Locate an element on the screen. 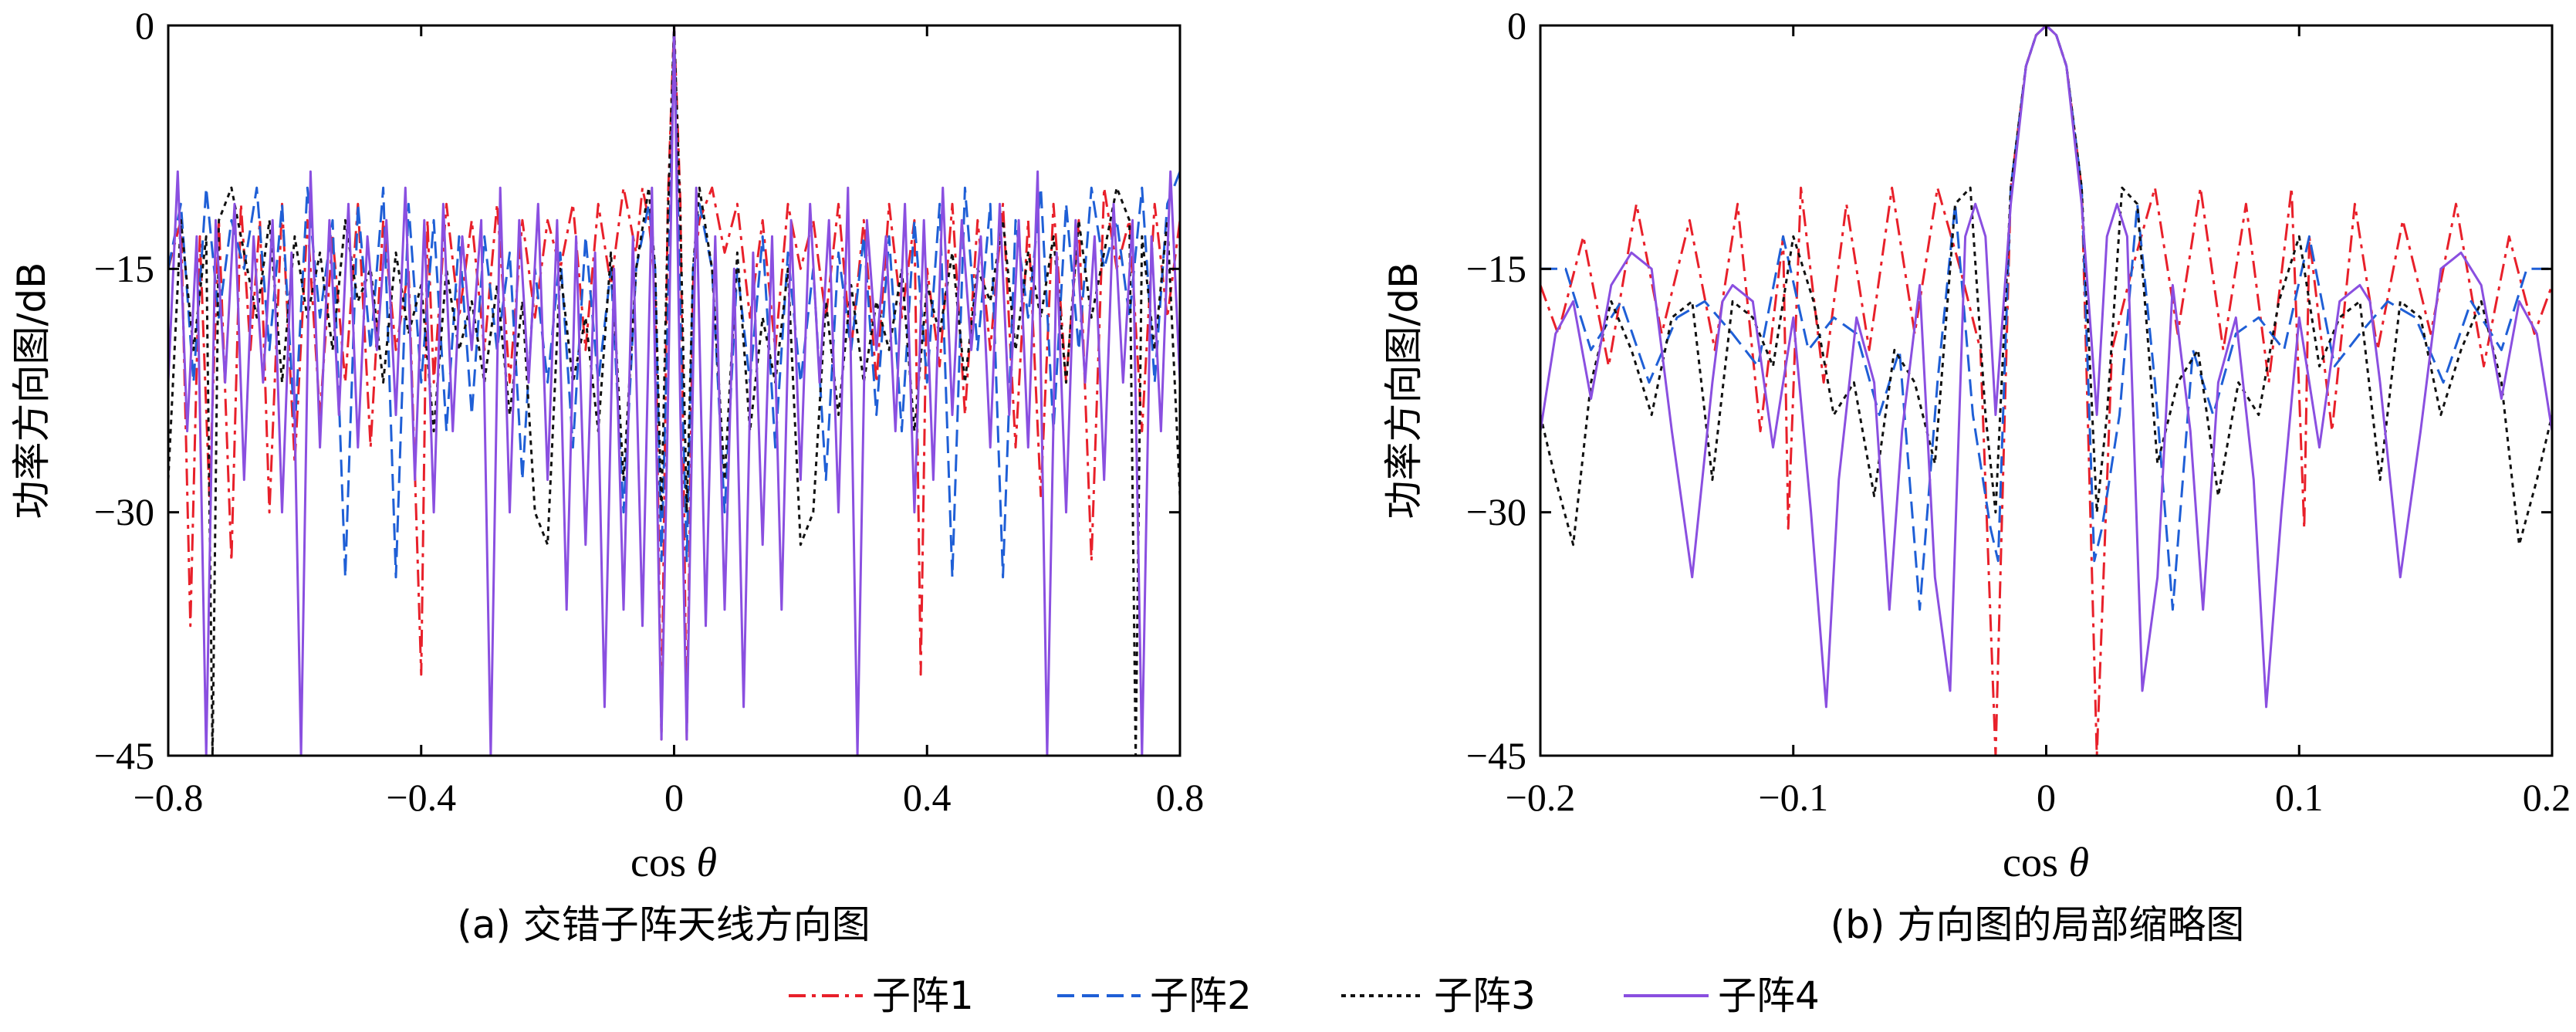 The height and width of the screenshot is (1032, 2576). panel-a-xlabel-prefix: cos is located at coordinates (658, 862).